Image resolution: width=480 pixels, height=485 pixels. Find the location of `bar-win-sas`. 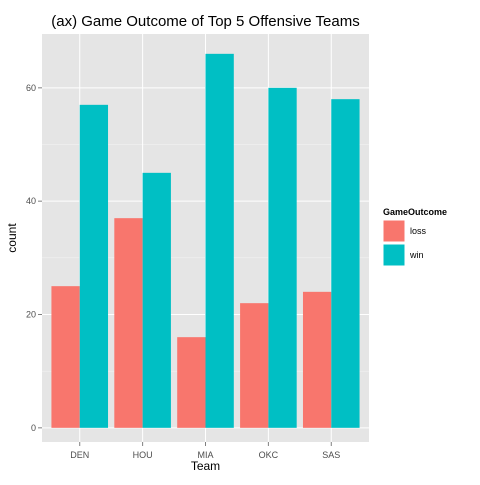

bar-win-sas is located at coordinates (345, 263).